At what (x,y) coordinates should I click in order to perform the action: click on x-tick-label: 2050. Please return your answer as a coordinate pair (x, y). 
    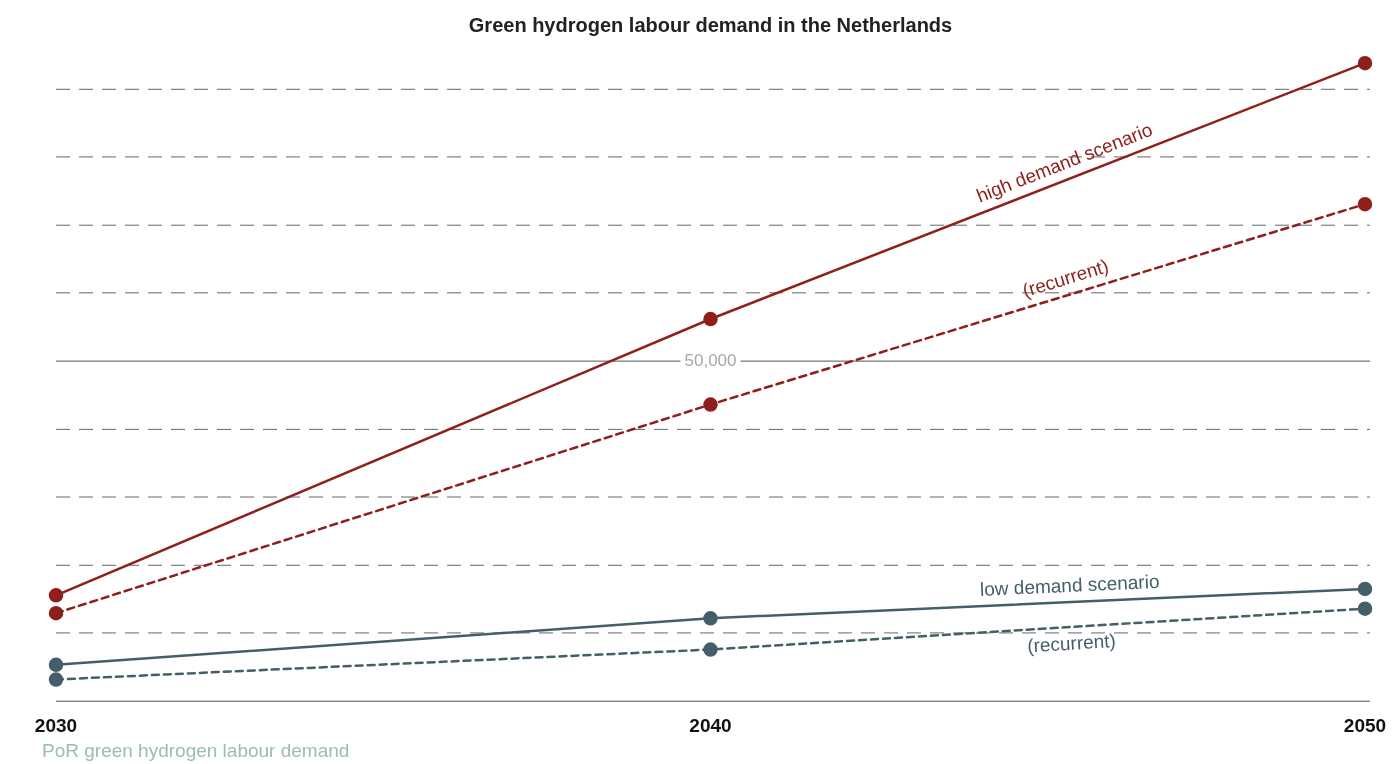
    Looking at the image, I should click on (1365, 725).